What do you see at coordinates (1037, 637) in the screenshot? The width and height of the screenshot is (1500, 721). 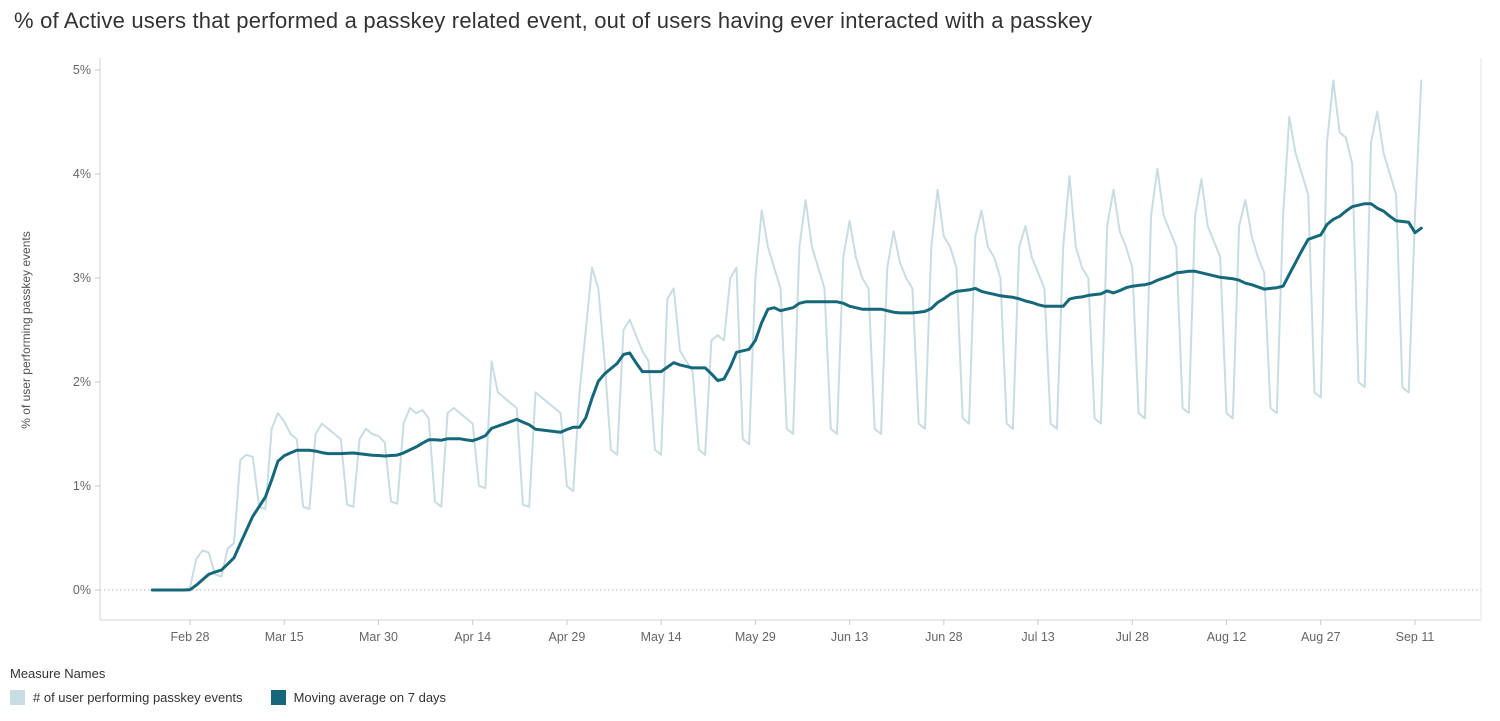 I see `x-tick-label: Jul 13` at bounding box center [1037, 637].